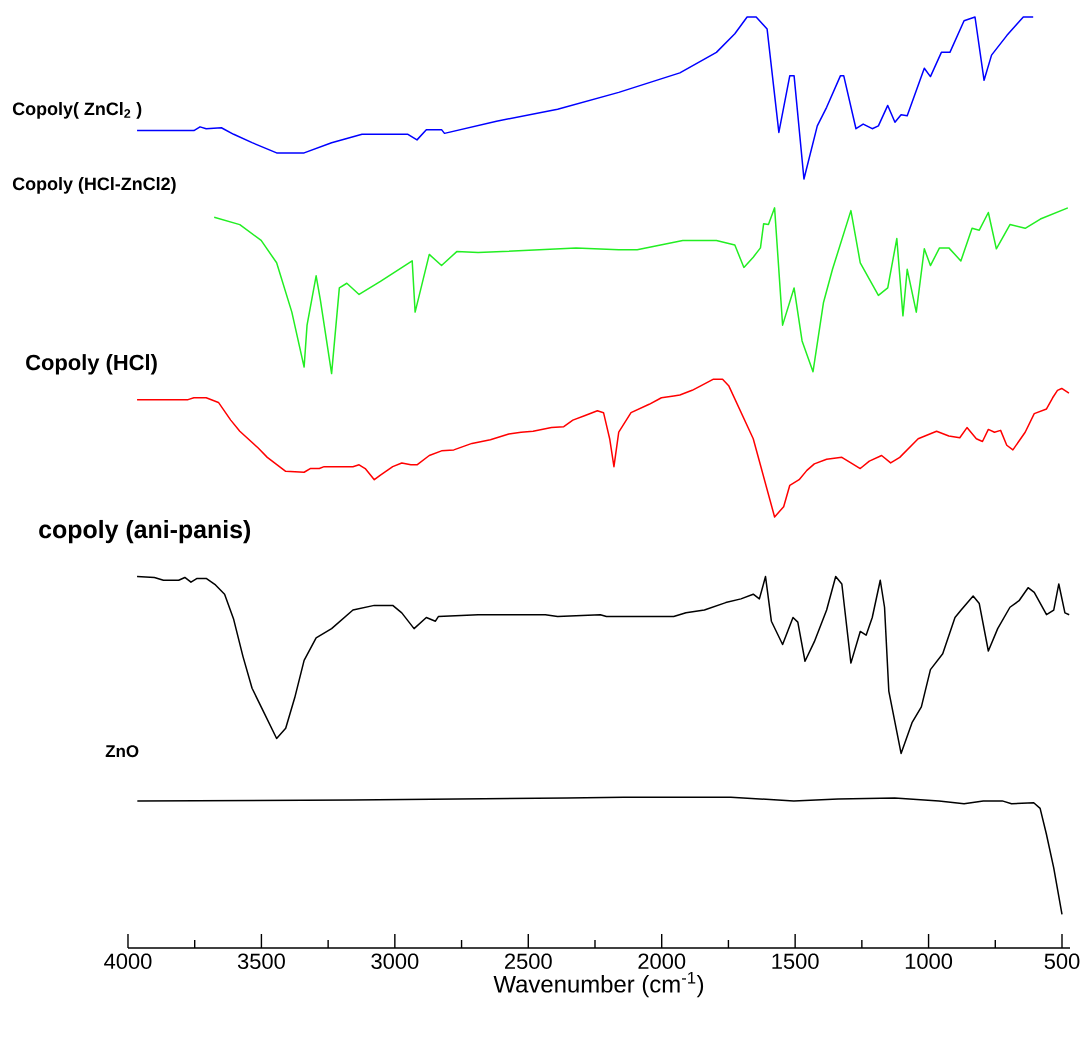 This screenshot has height=1047, width=1091. What do you see at coordinates (598, 984) in the screenshot?
I see `x-axis-title: Wavenumber (cm$^{-1}$)` at bounding box center [598, 984].